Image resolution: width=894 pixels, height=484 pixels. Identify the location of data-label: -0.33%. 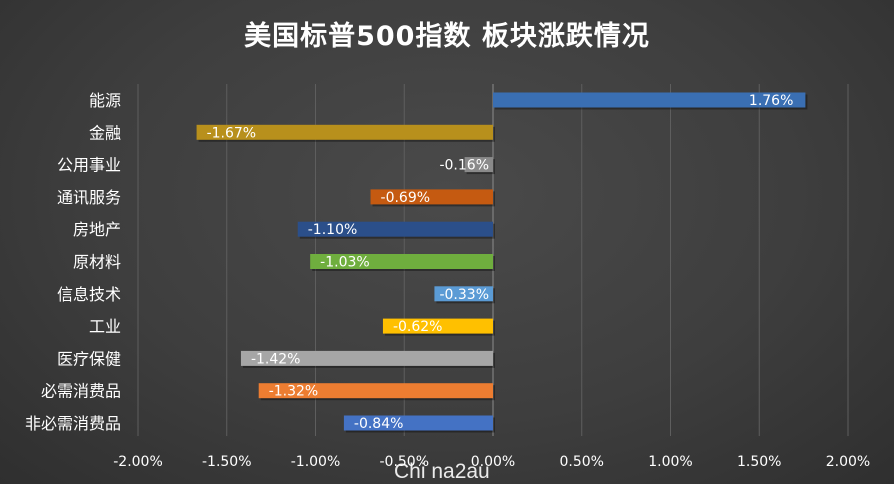
(464, 295).